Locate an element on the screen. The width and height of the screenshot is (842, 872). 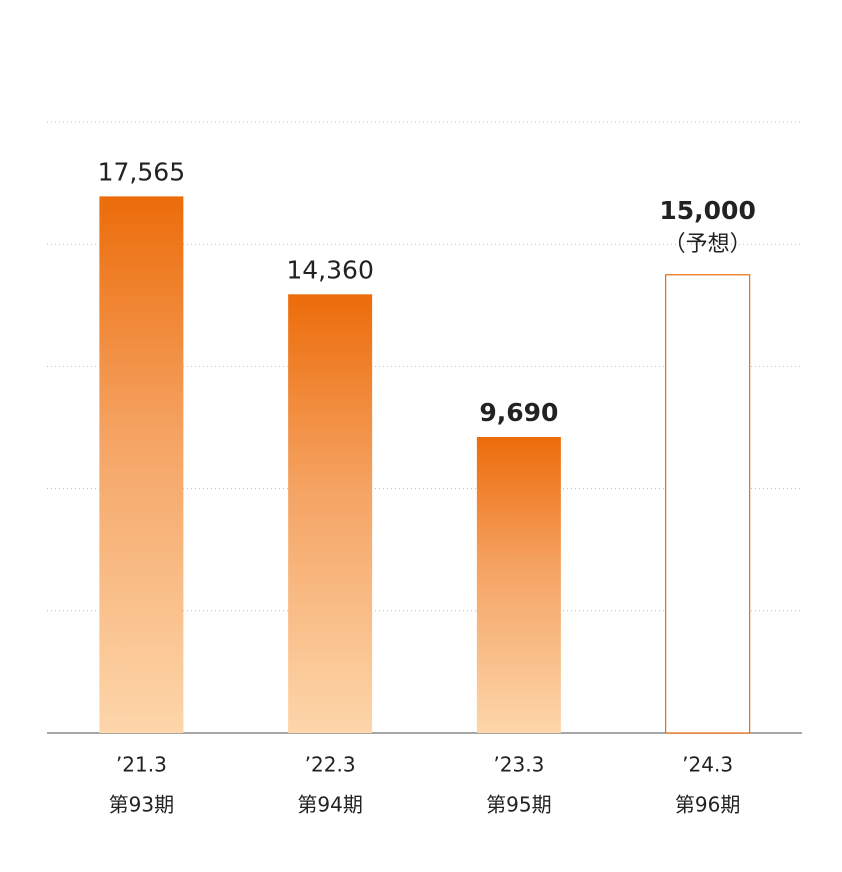
annotation: （予想） is located at coordinates (708, 244).